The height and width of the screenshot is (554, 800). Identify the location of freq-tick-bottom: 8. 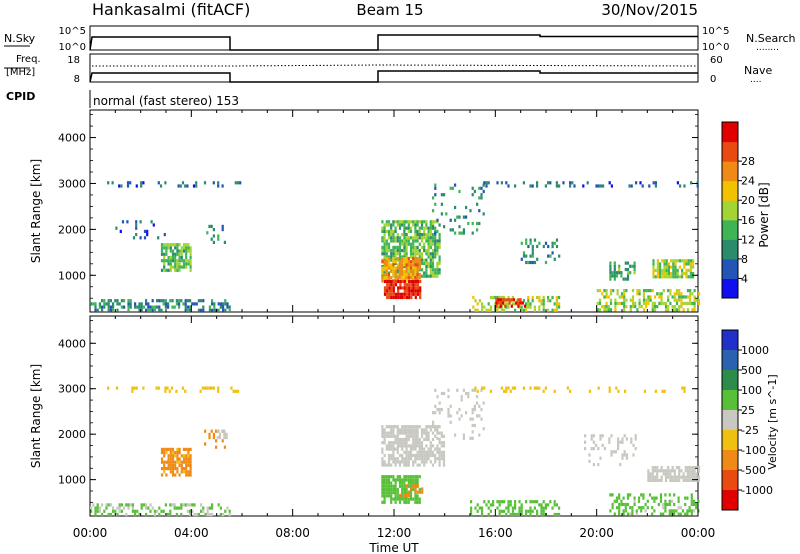
(77, 79).